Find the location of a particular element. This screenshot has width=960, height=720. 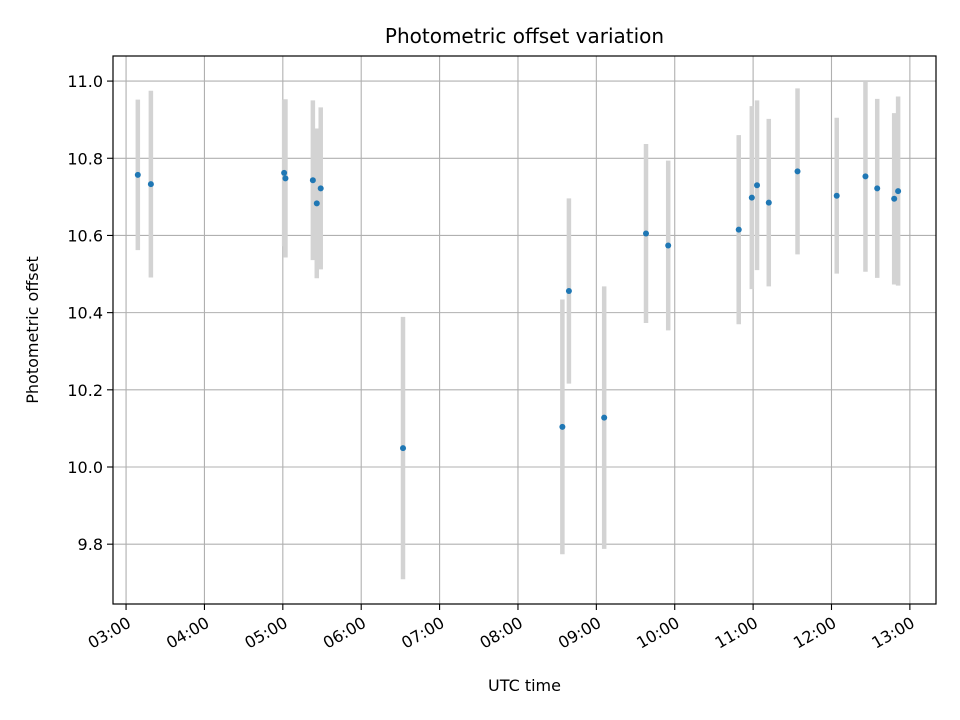

y-tick-label: 9.8 is located at coordinates (90, 544).